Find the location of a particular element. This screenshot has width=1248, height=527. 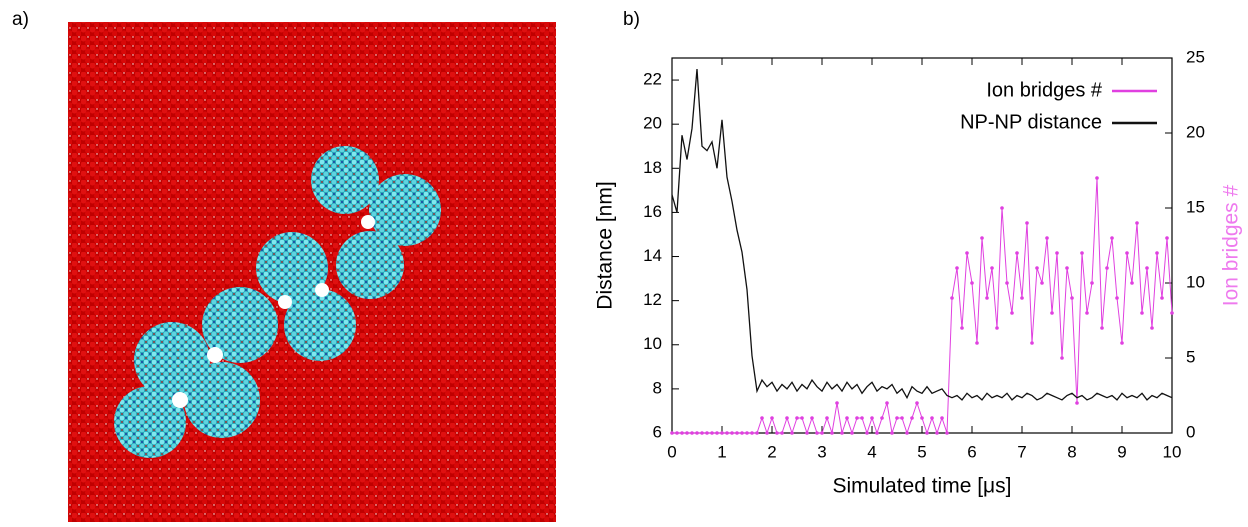

x-tick-label: 8 is located at coordinates (1071, 451).